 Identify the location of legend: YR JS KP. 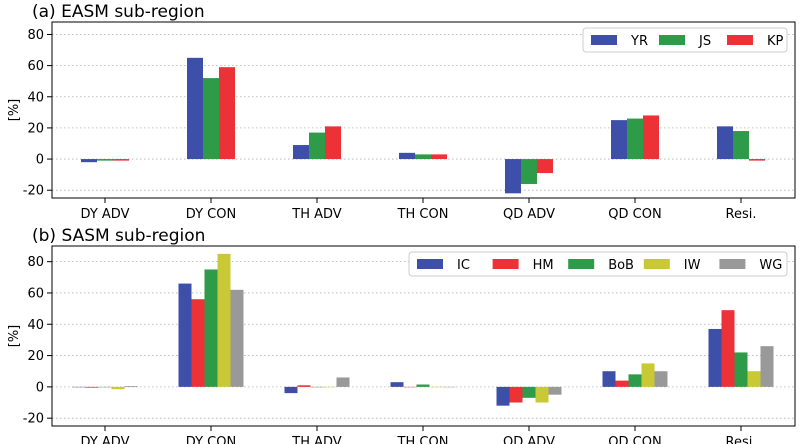
(685, 40).